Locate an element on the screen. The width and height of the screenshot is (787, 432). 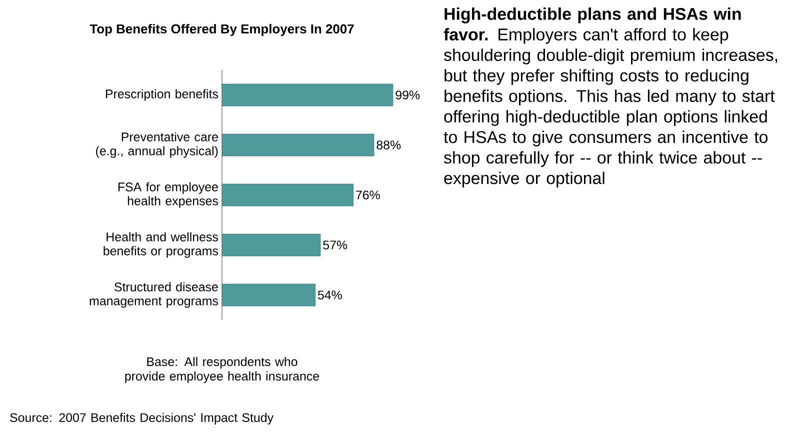
y-tick-label: Structured disease management programs is located at coordinates (154, 295).